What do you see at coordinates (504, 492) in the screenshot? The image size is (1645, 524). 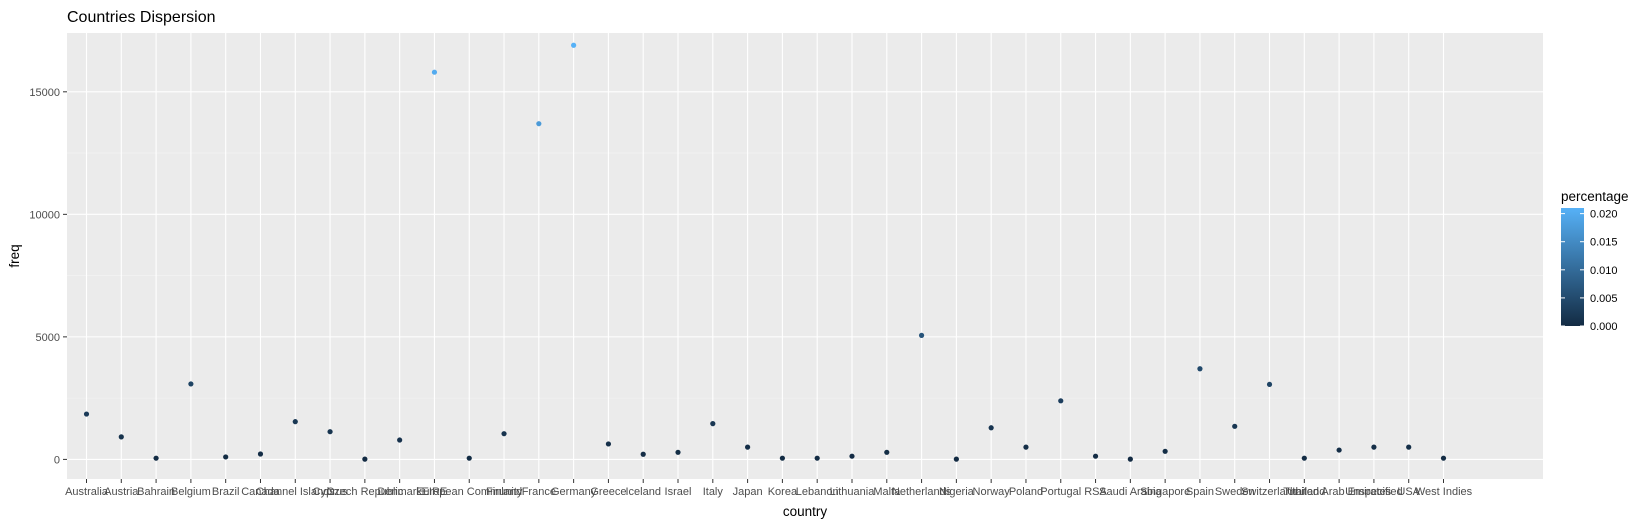 I see `x-tick-label: Finland` at bounding box center [504, 492].